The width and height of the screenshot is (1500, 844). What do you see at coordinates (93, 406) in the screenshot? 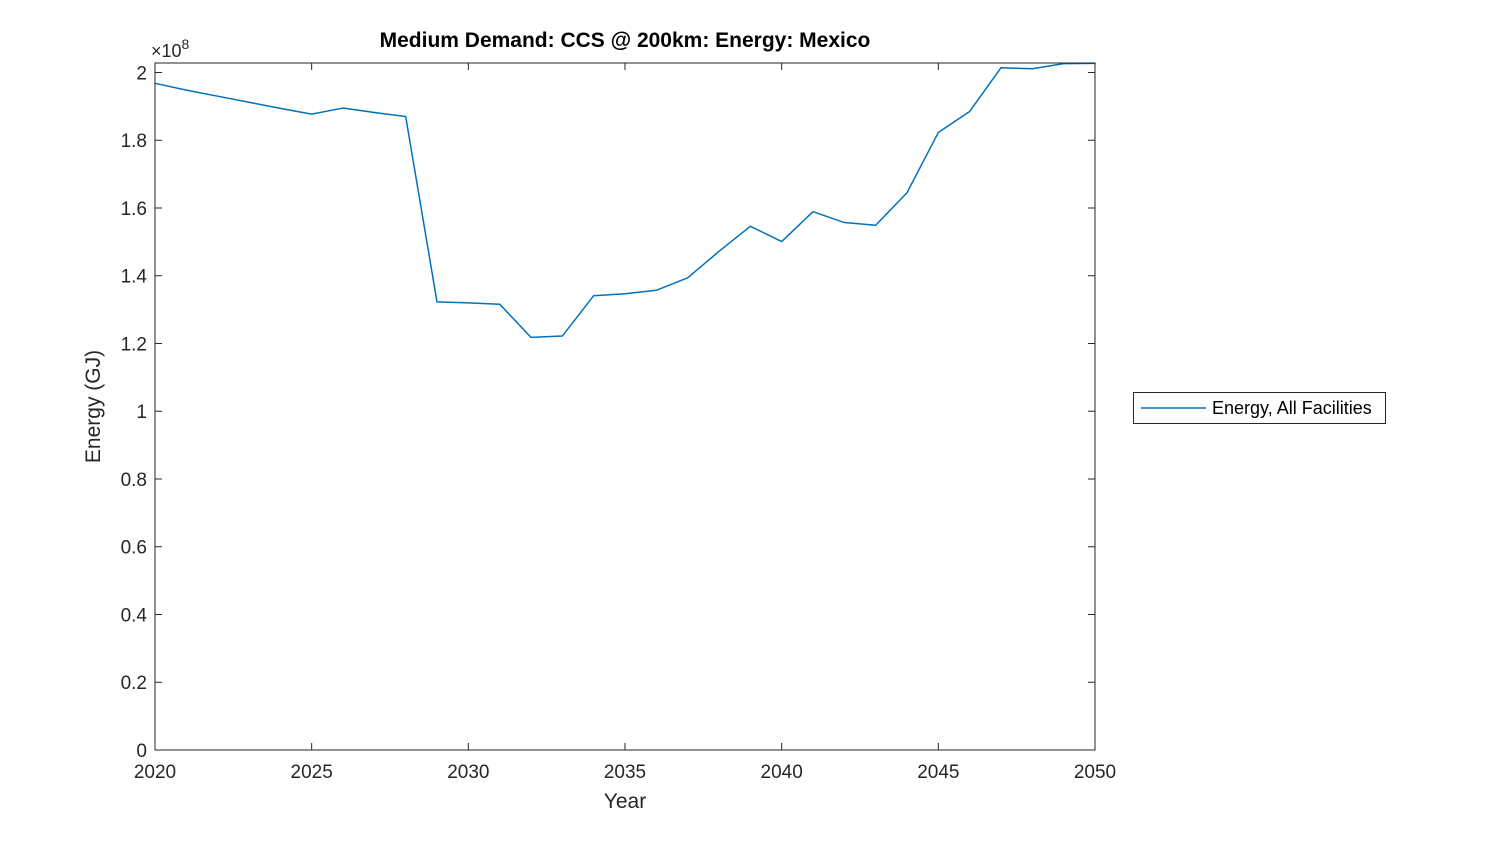
I see `y-axis-label: Energy (GJ)` at bounding box center [93, 406].